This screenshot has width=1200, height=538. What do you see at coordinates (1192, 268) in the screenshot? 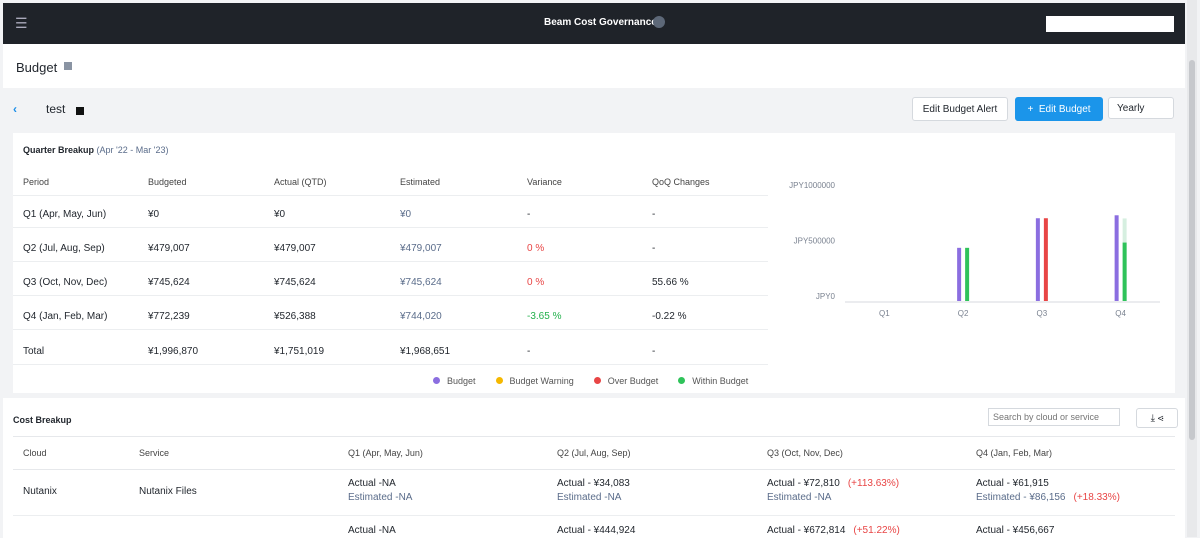
I see `scrollbar` at bounding box center [1192, 268].